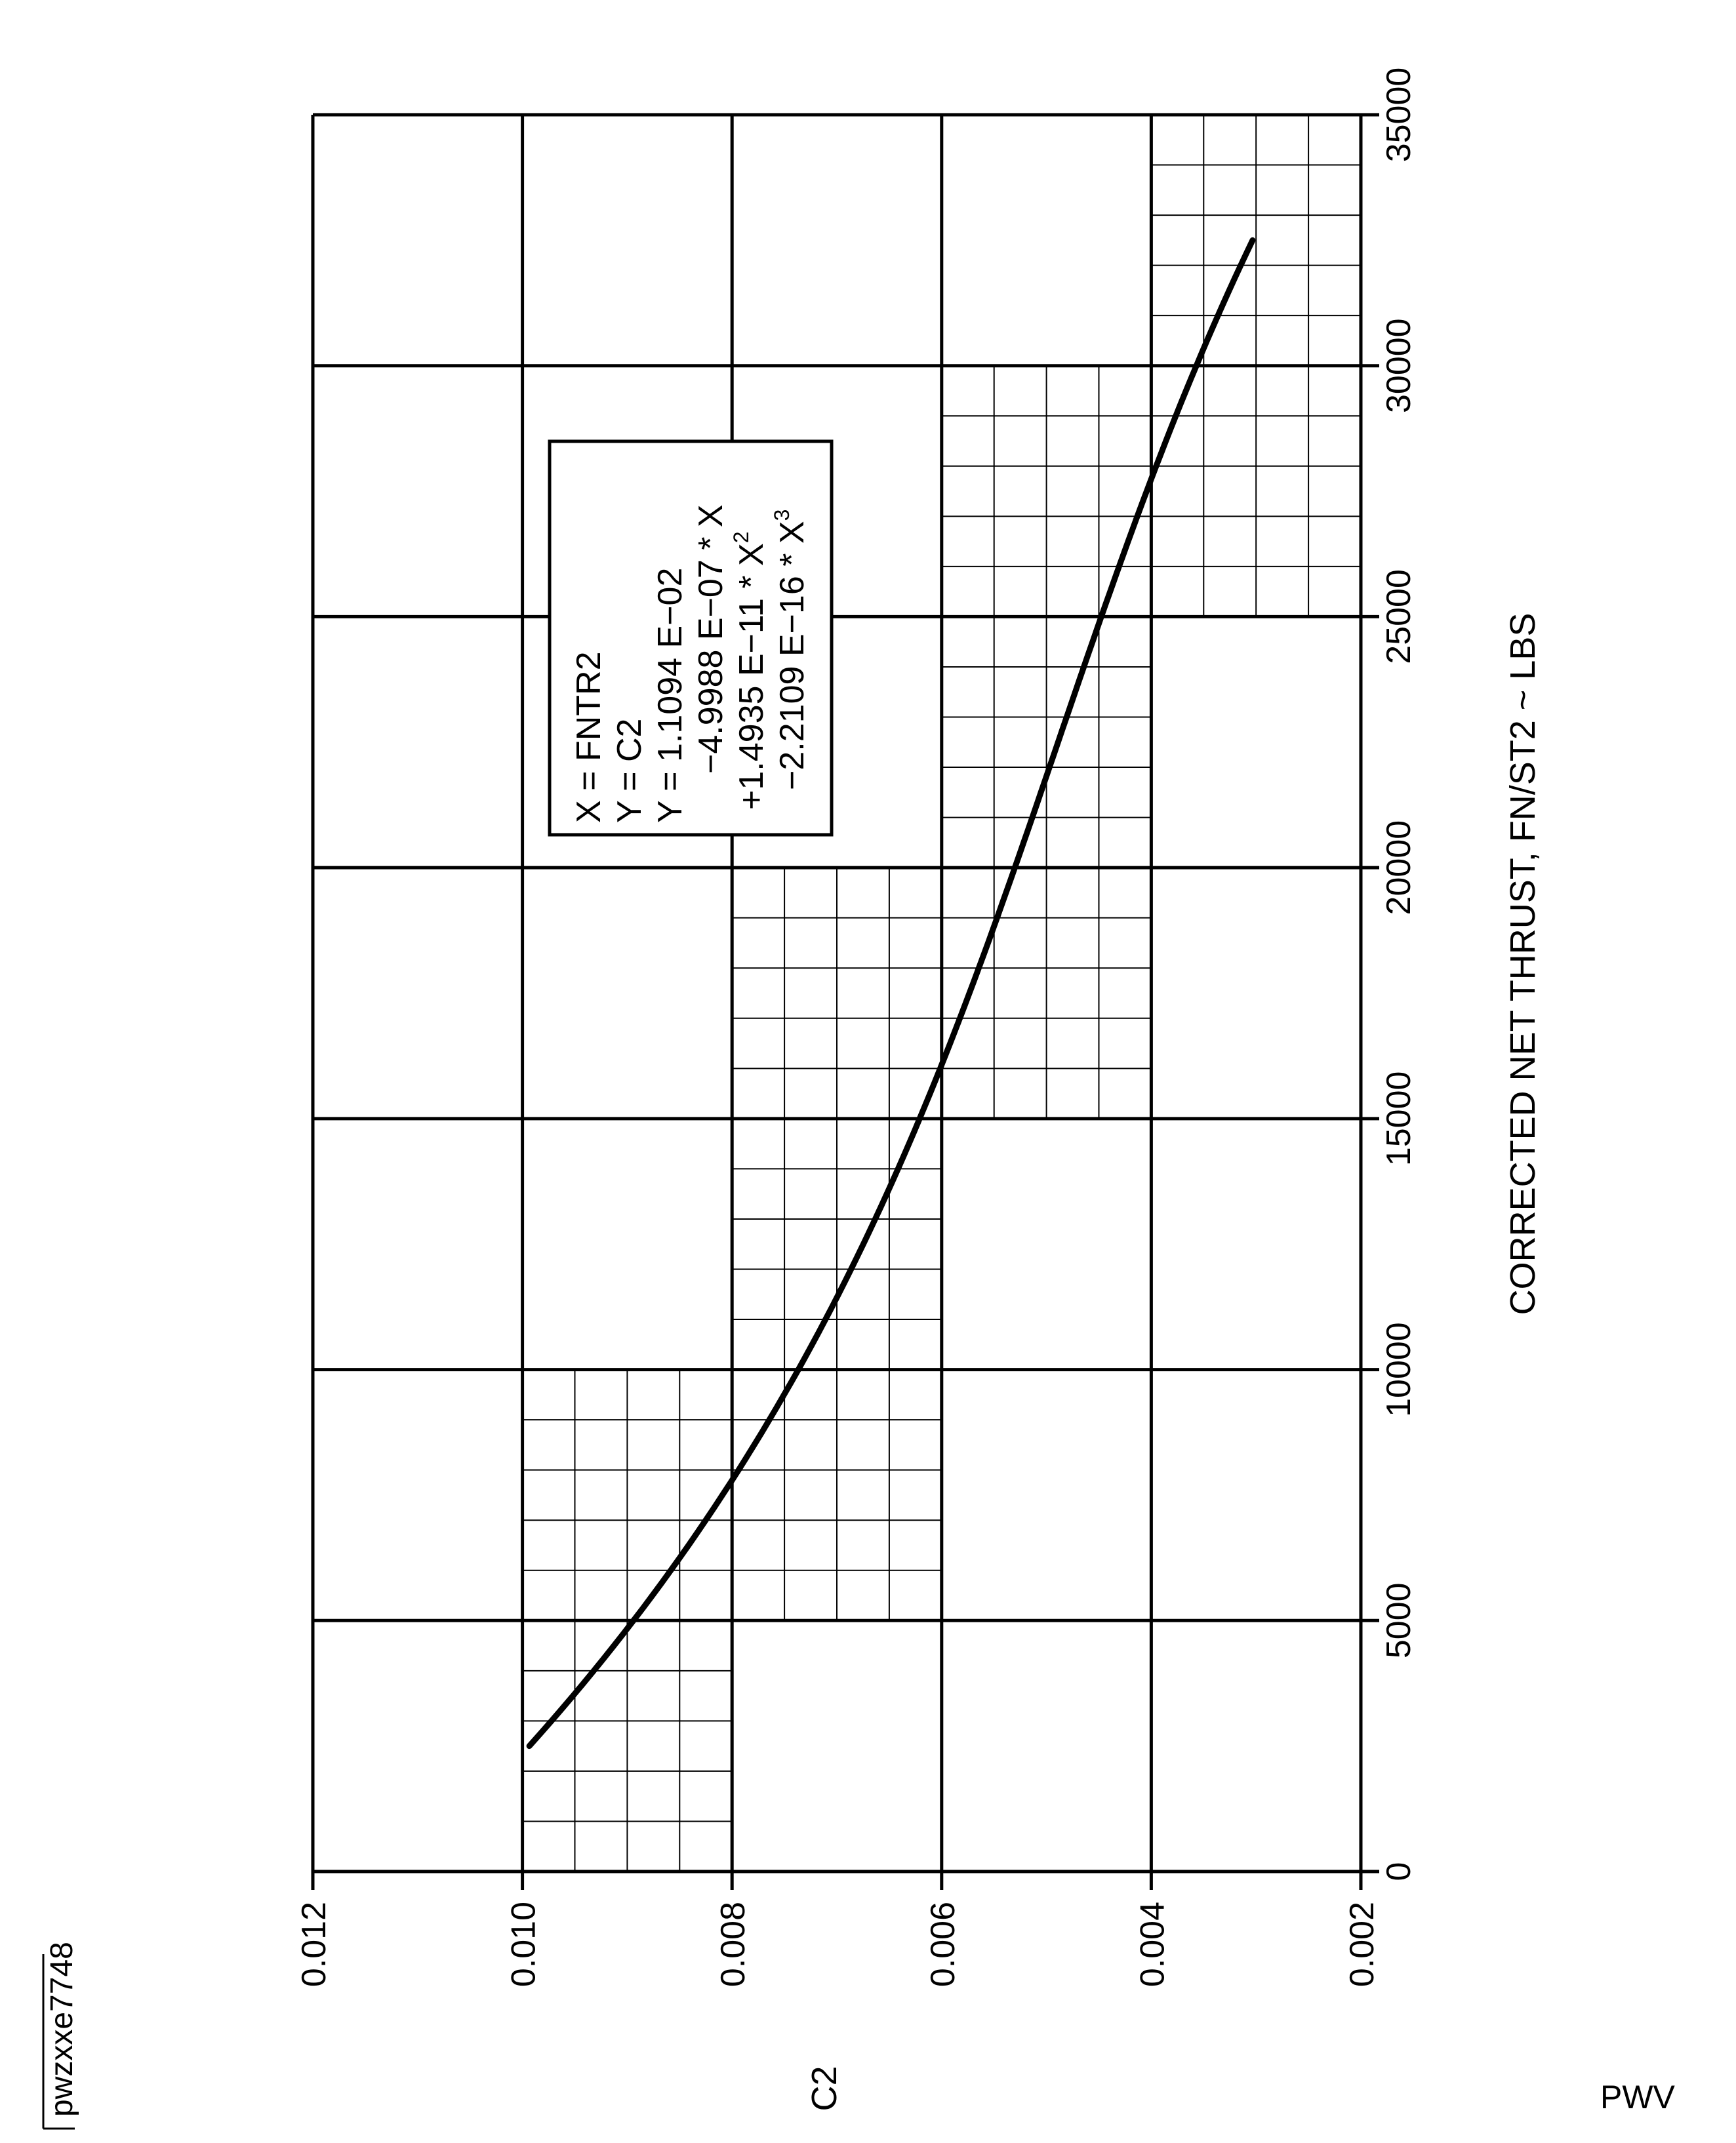 Image resolution: width=1736 pixels, height=2143 pixels. Describe the element at coordinates (1362, 1944) in the screenshot. I see `y-tick-label: 0.002` at that location.